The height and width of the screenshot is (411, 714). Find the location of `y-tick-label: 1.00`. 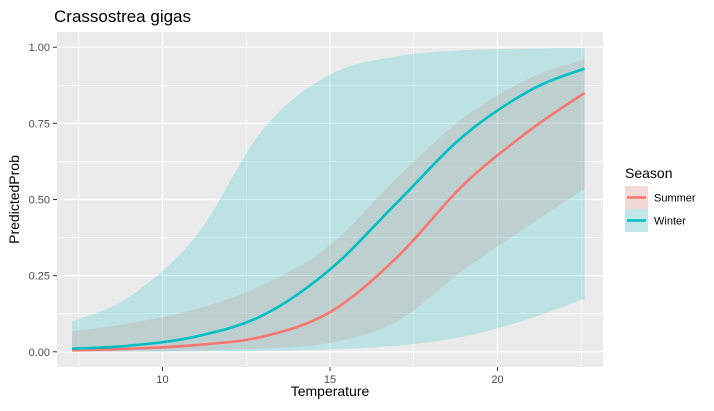

y-tick-label: 1.00 is located at coordinates (39, 48).